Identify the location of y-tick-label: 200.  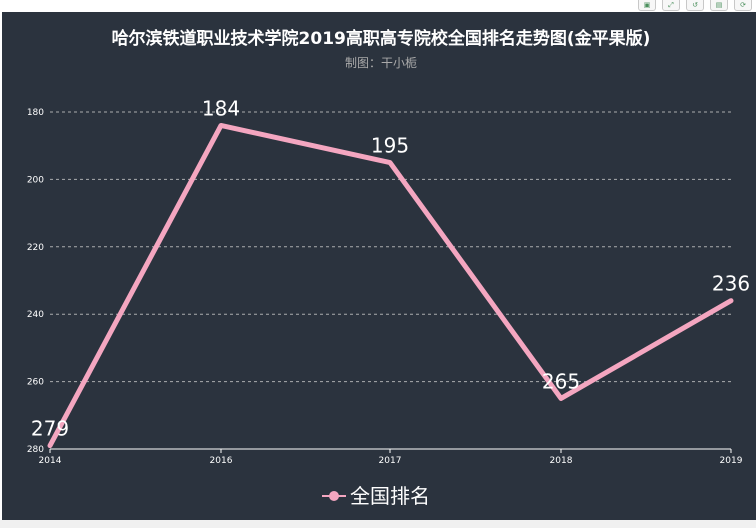
(35, 180).